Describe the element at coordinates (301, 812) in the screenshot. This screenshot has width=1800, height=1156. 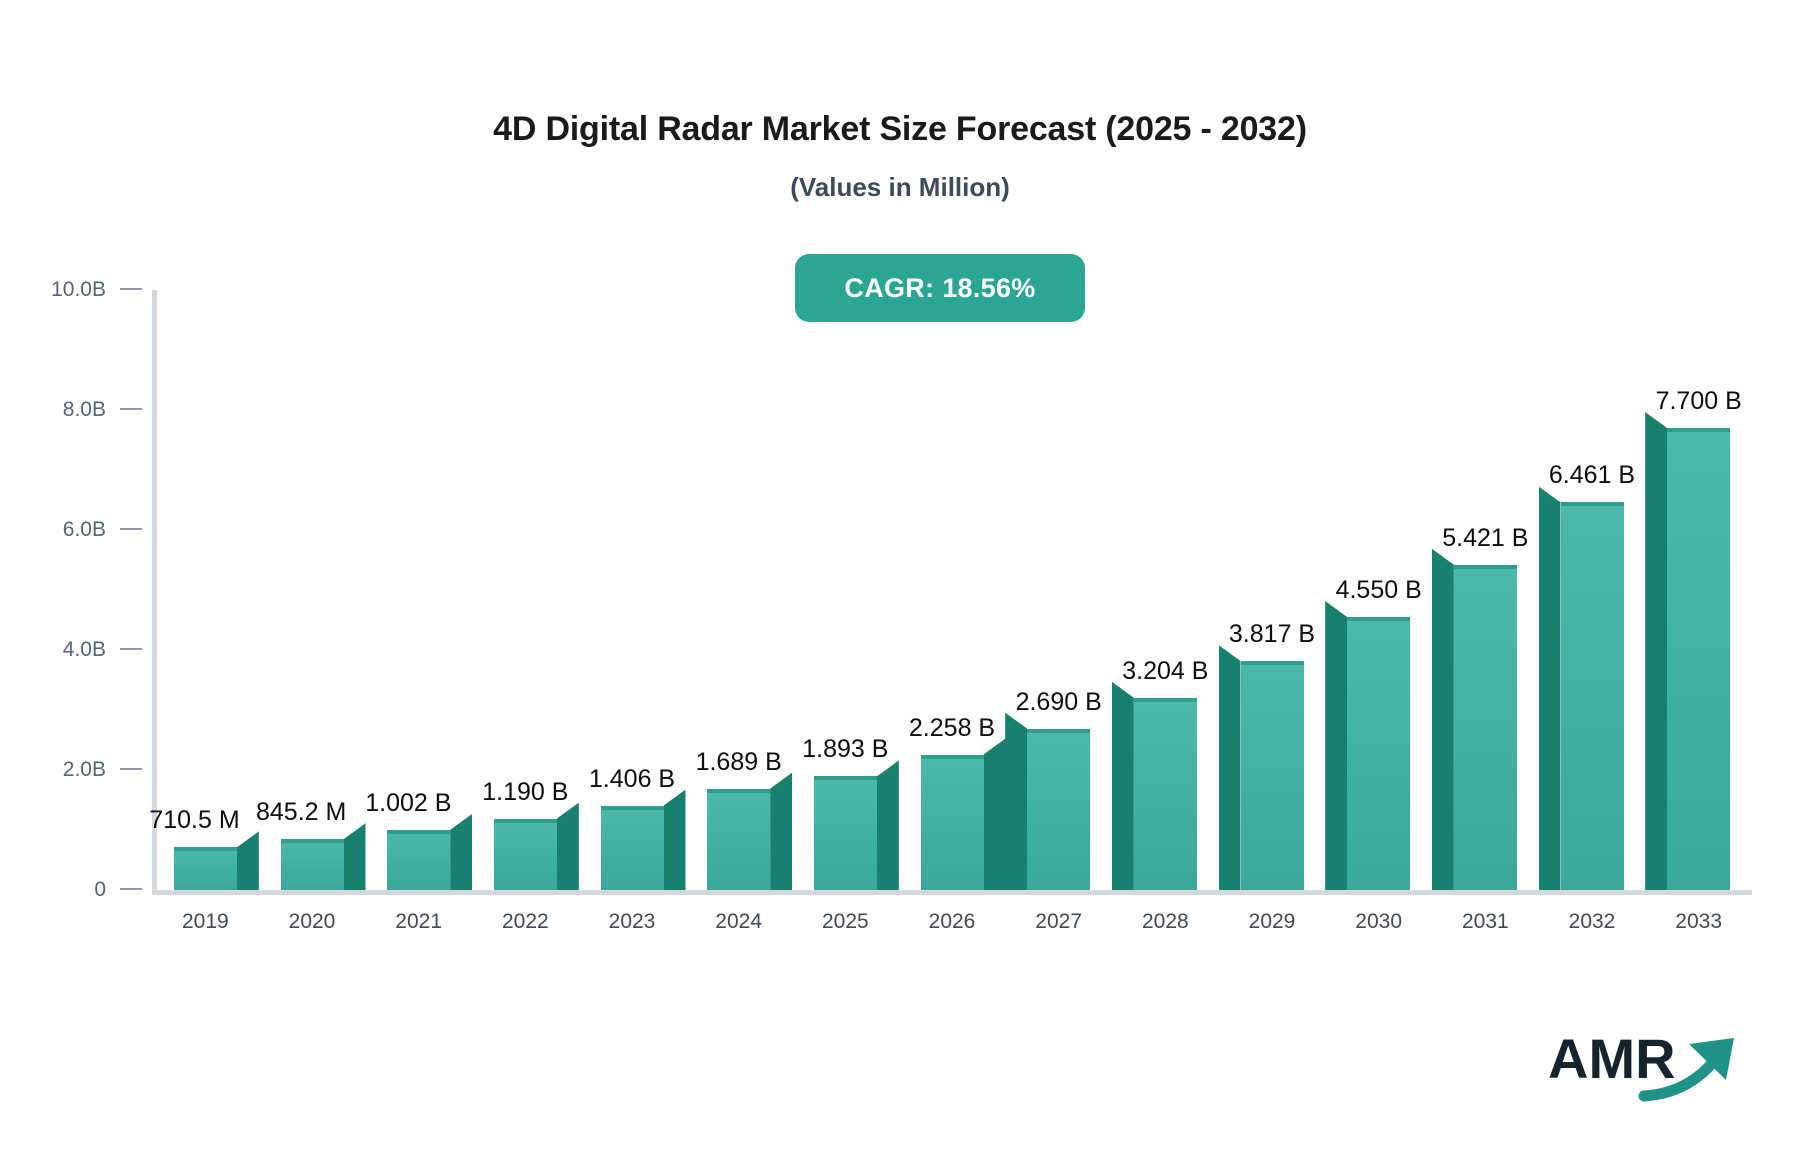
I see `bar-value-label: 845.2 M` at that location.